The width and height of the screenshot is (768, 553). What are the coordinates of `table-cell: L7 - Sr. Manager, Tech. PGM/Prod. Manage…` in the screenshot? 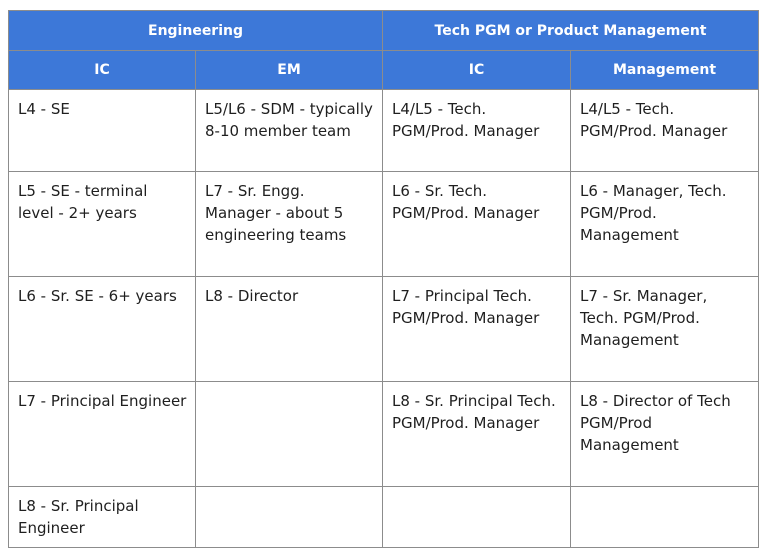 It's located at (664, 329).